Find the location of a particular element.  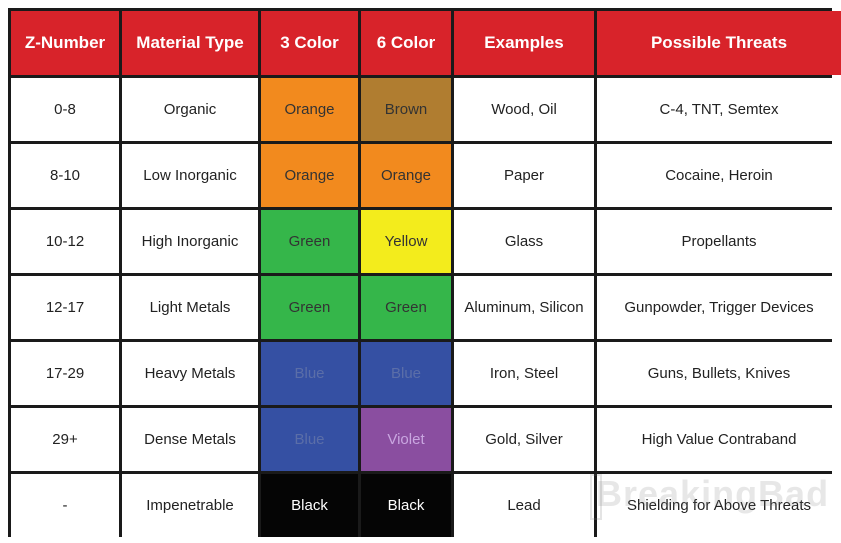

header-examples: Examples is located at coordinates (524, 43).